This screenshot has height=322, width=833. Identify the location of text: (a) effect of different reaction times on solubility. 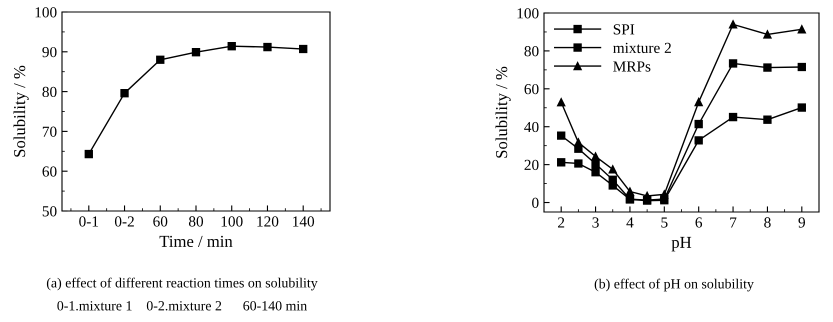
(182, 284).